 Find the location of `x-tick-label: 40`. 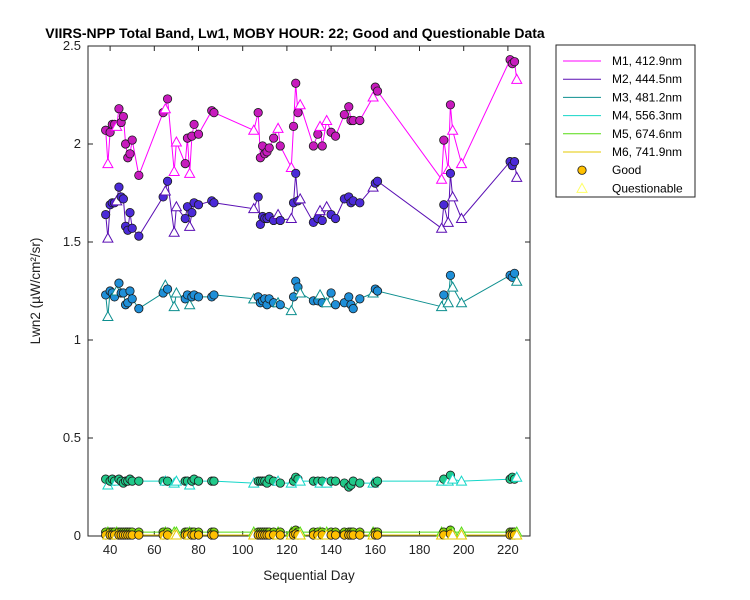

x-tick-label: 40 is located at coordinates (110, 549).